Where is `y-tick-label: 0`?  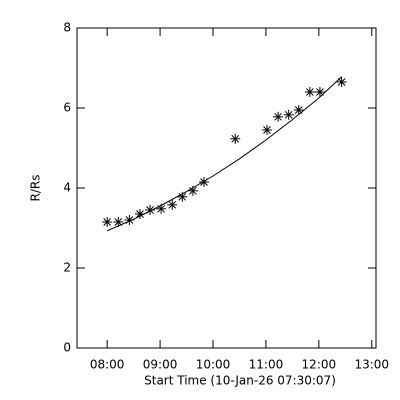
y-tick-label: 0 is located at coordinates (67, 348).